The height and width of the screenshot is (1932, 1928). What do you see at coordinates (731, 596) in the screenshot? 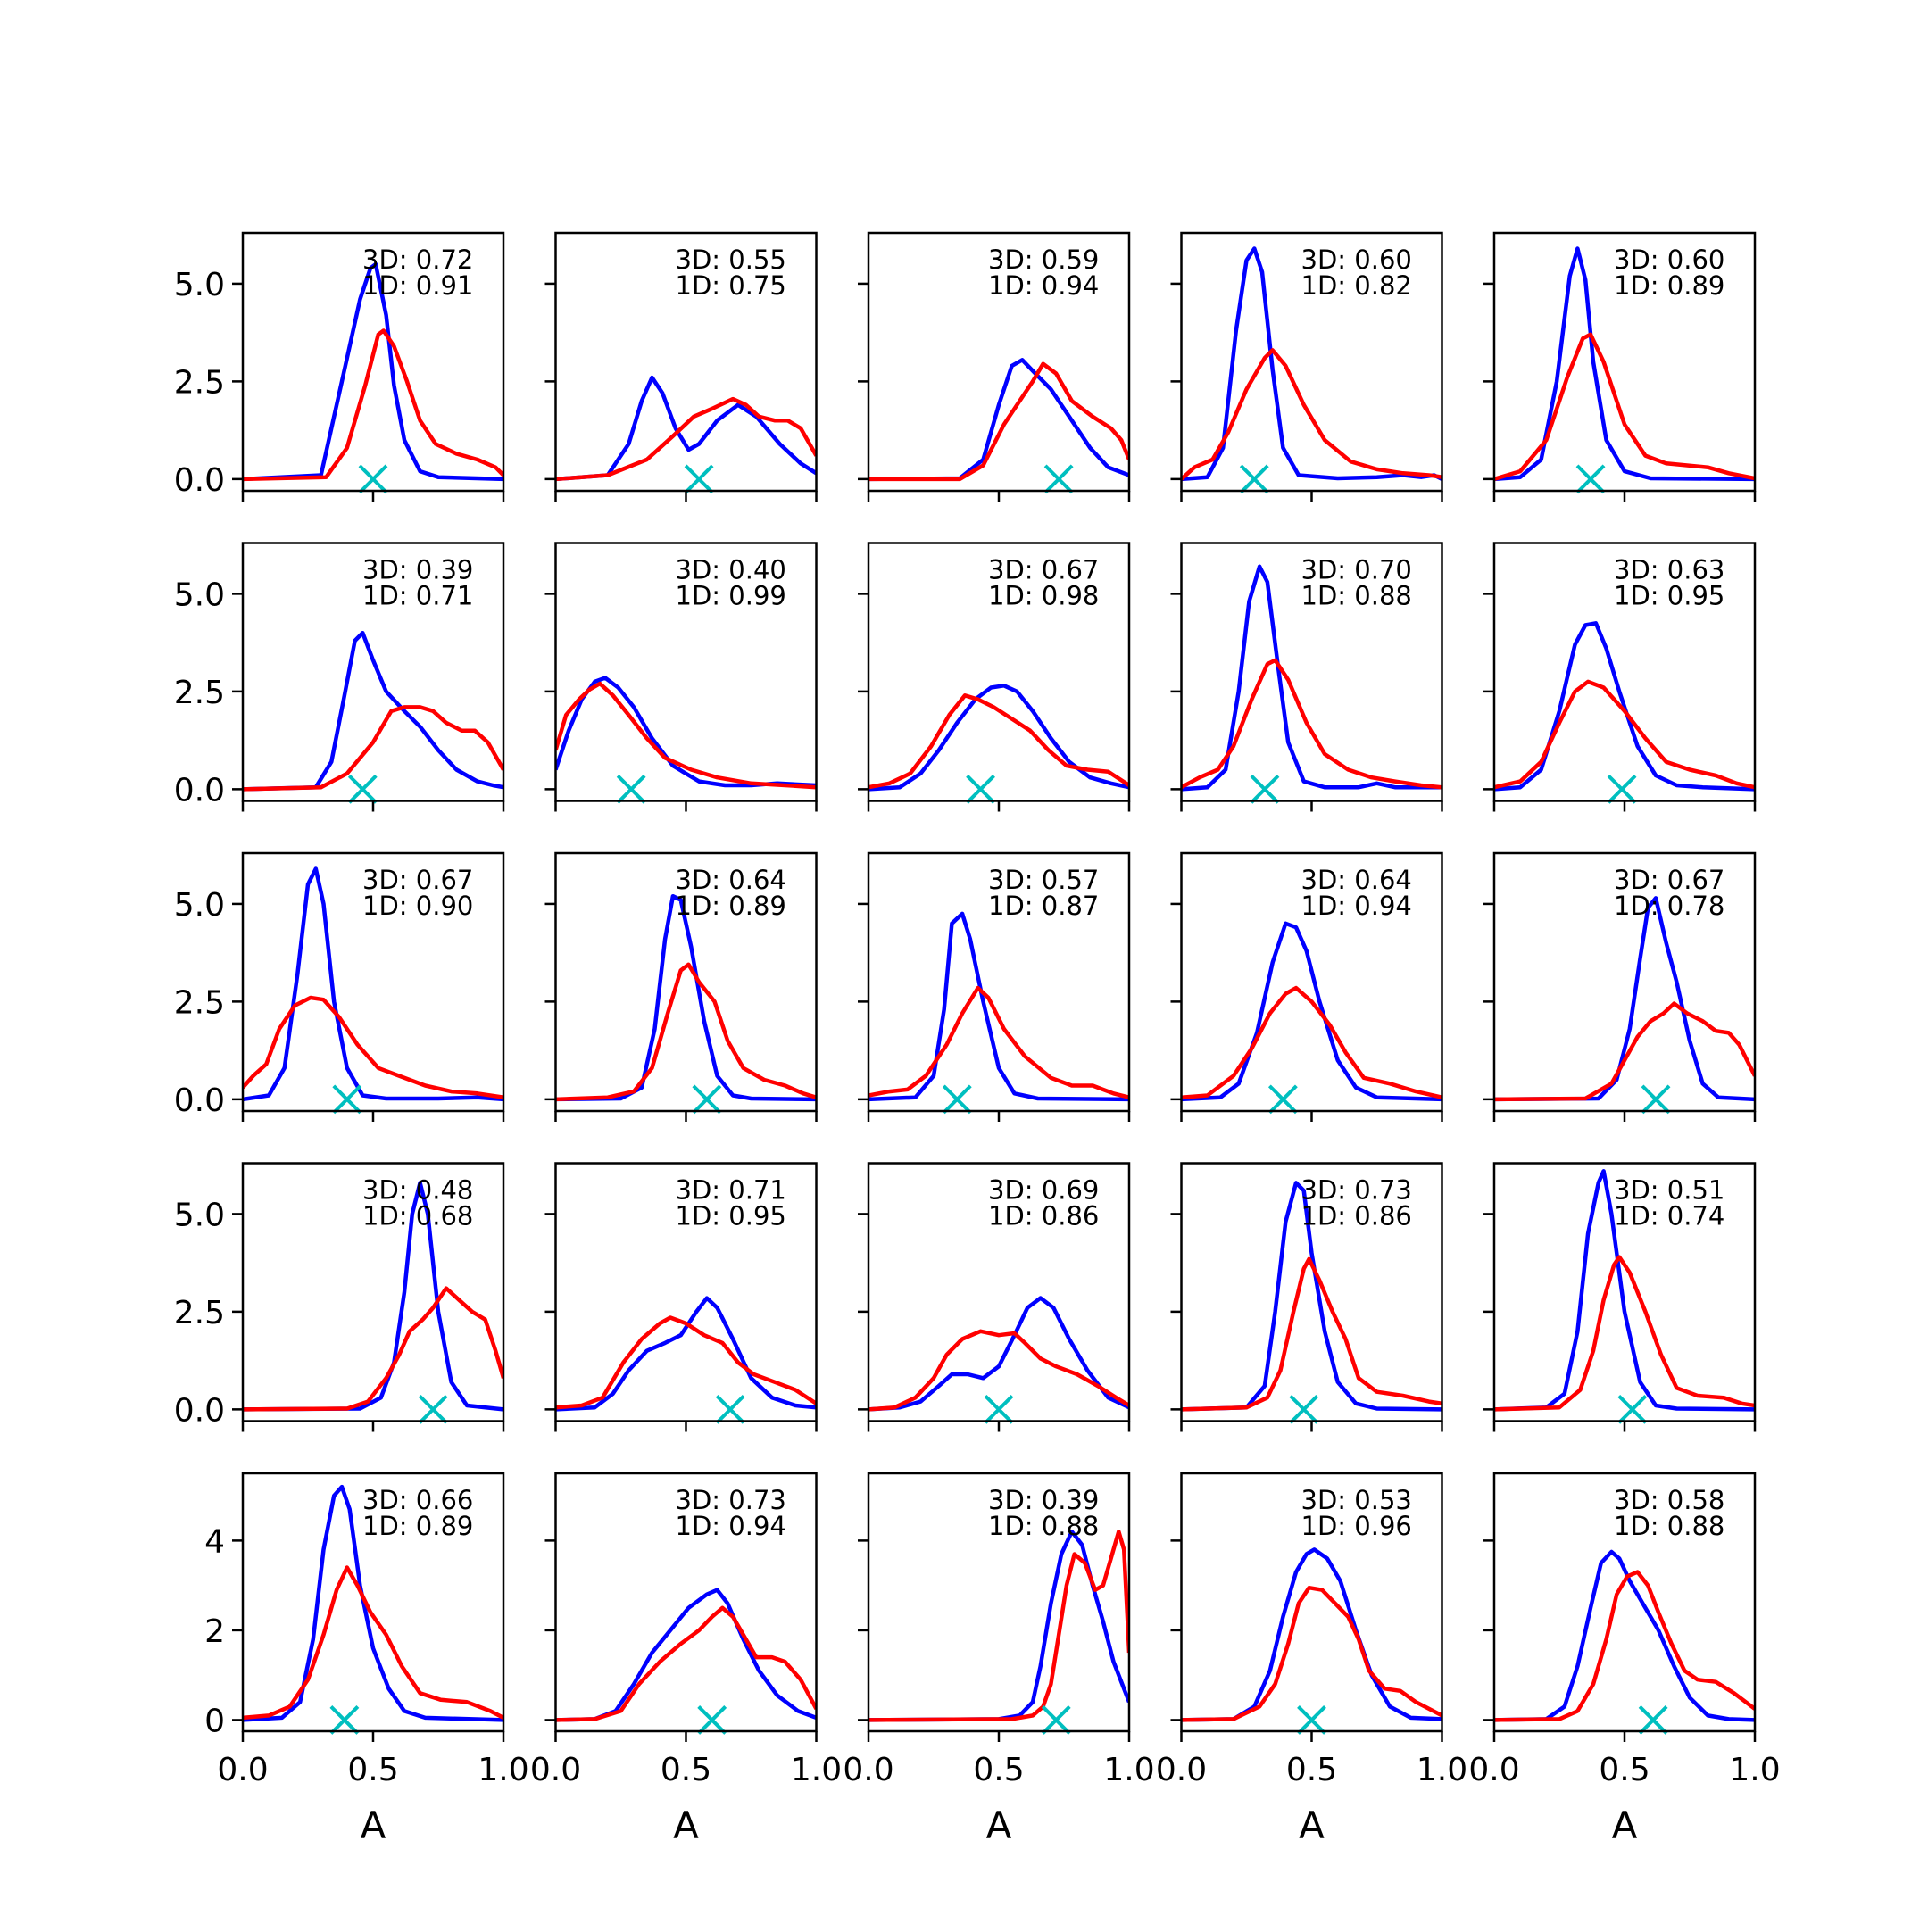
I see `panel-annotation: 1D: 0.99` at bounding box center [731, 596].